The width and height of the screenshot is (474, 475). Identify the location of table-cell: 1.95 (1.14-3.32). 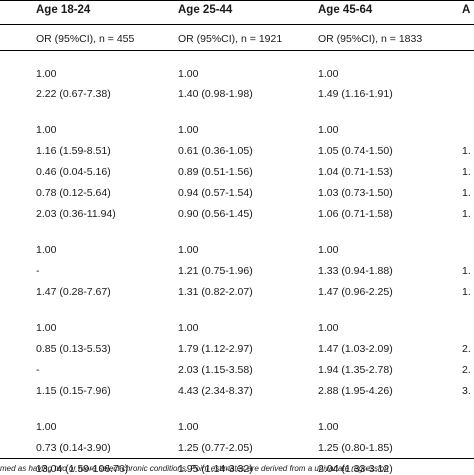
(215, 469).